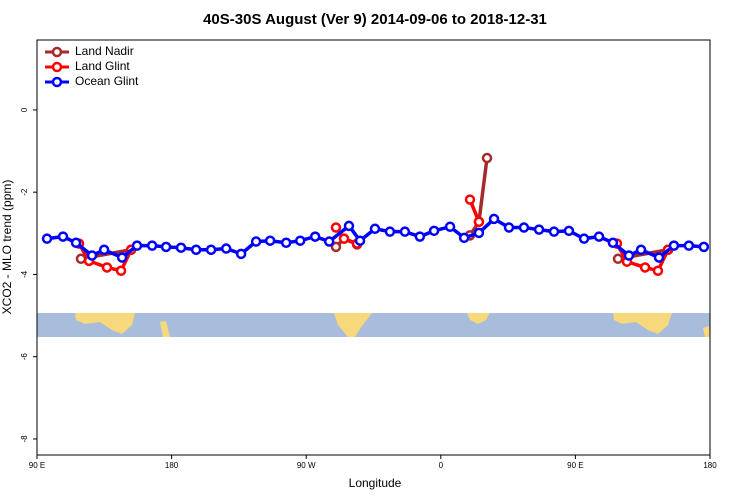 This screenshot has width=750, height=500. I want to click on y-tick-label: -4, so click(24, 274).